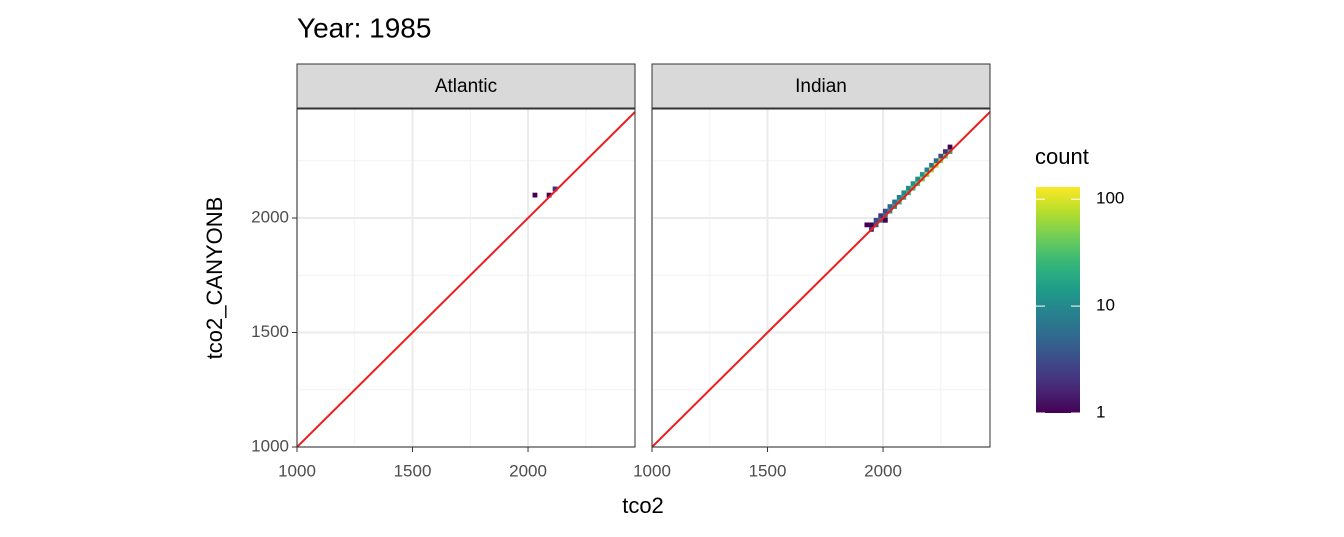 This screenshot has height=537, width=1344. Describe the element at coordinates (214, 278) in the screenshot. I see `y-axis-label: tco2_CANYONB` at that location.